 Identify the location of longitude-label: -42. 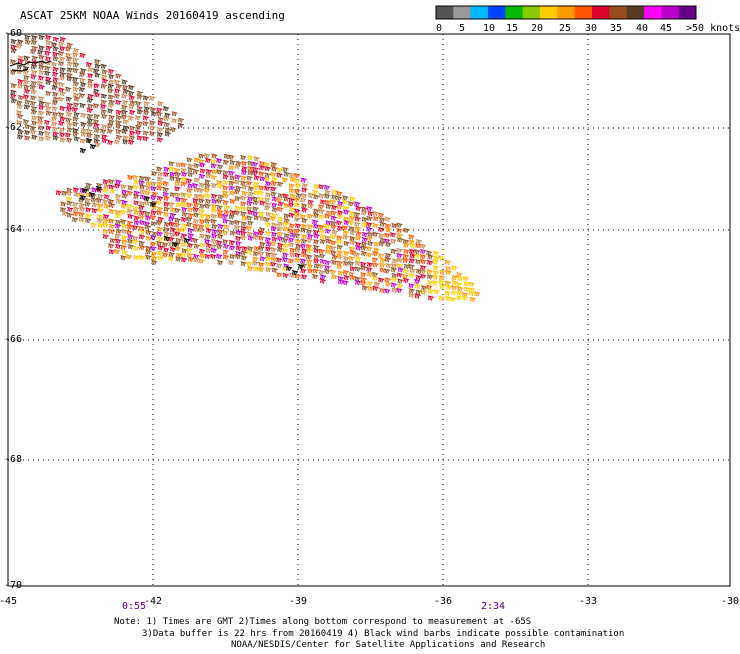
(153, 601).